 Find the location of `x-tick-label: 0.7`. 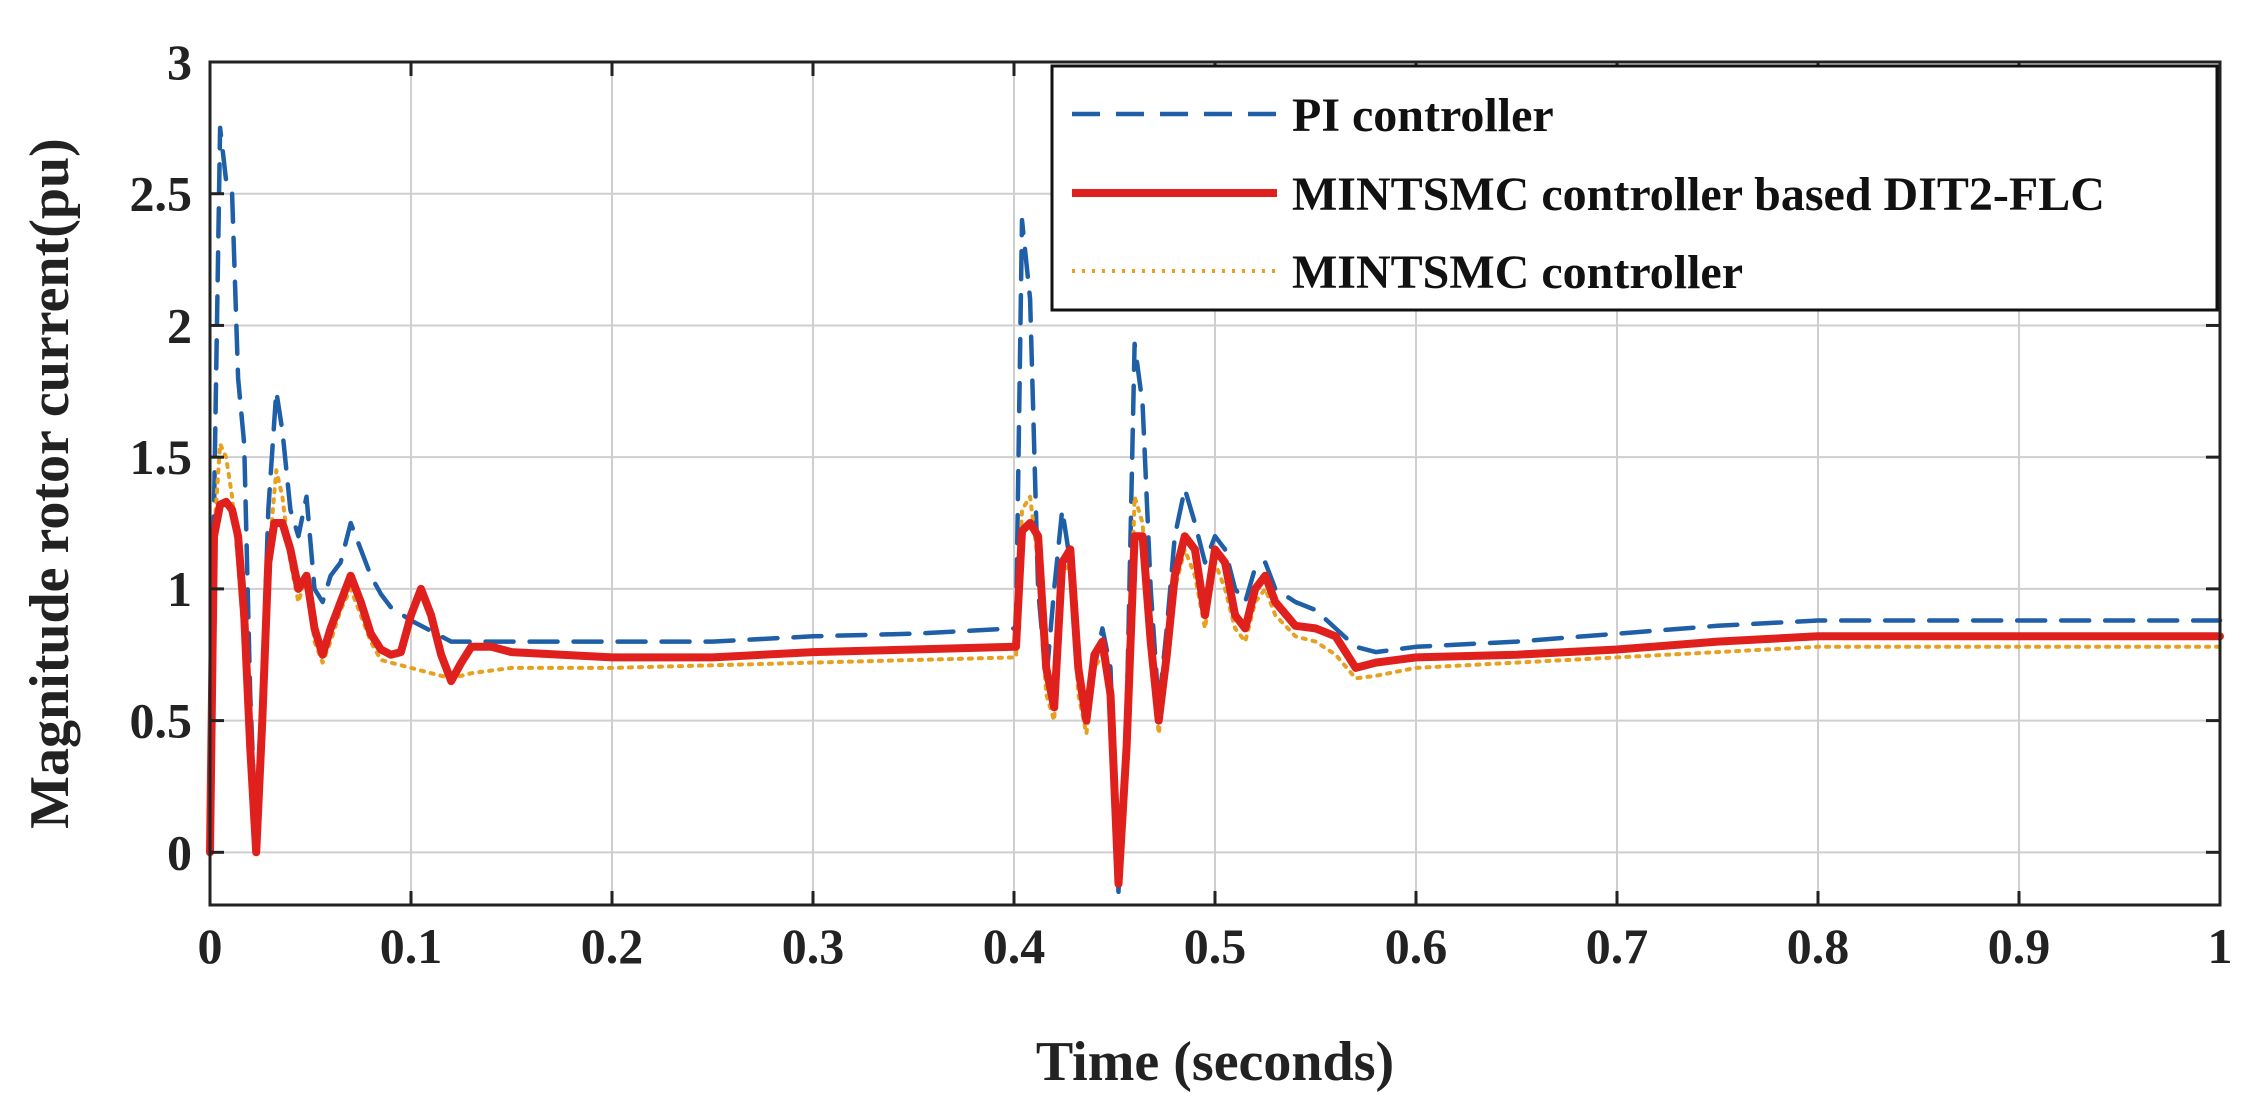

x-tick-label: 0.7 is located at coordinates (1617, 946).